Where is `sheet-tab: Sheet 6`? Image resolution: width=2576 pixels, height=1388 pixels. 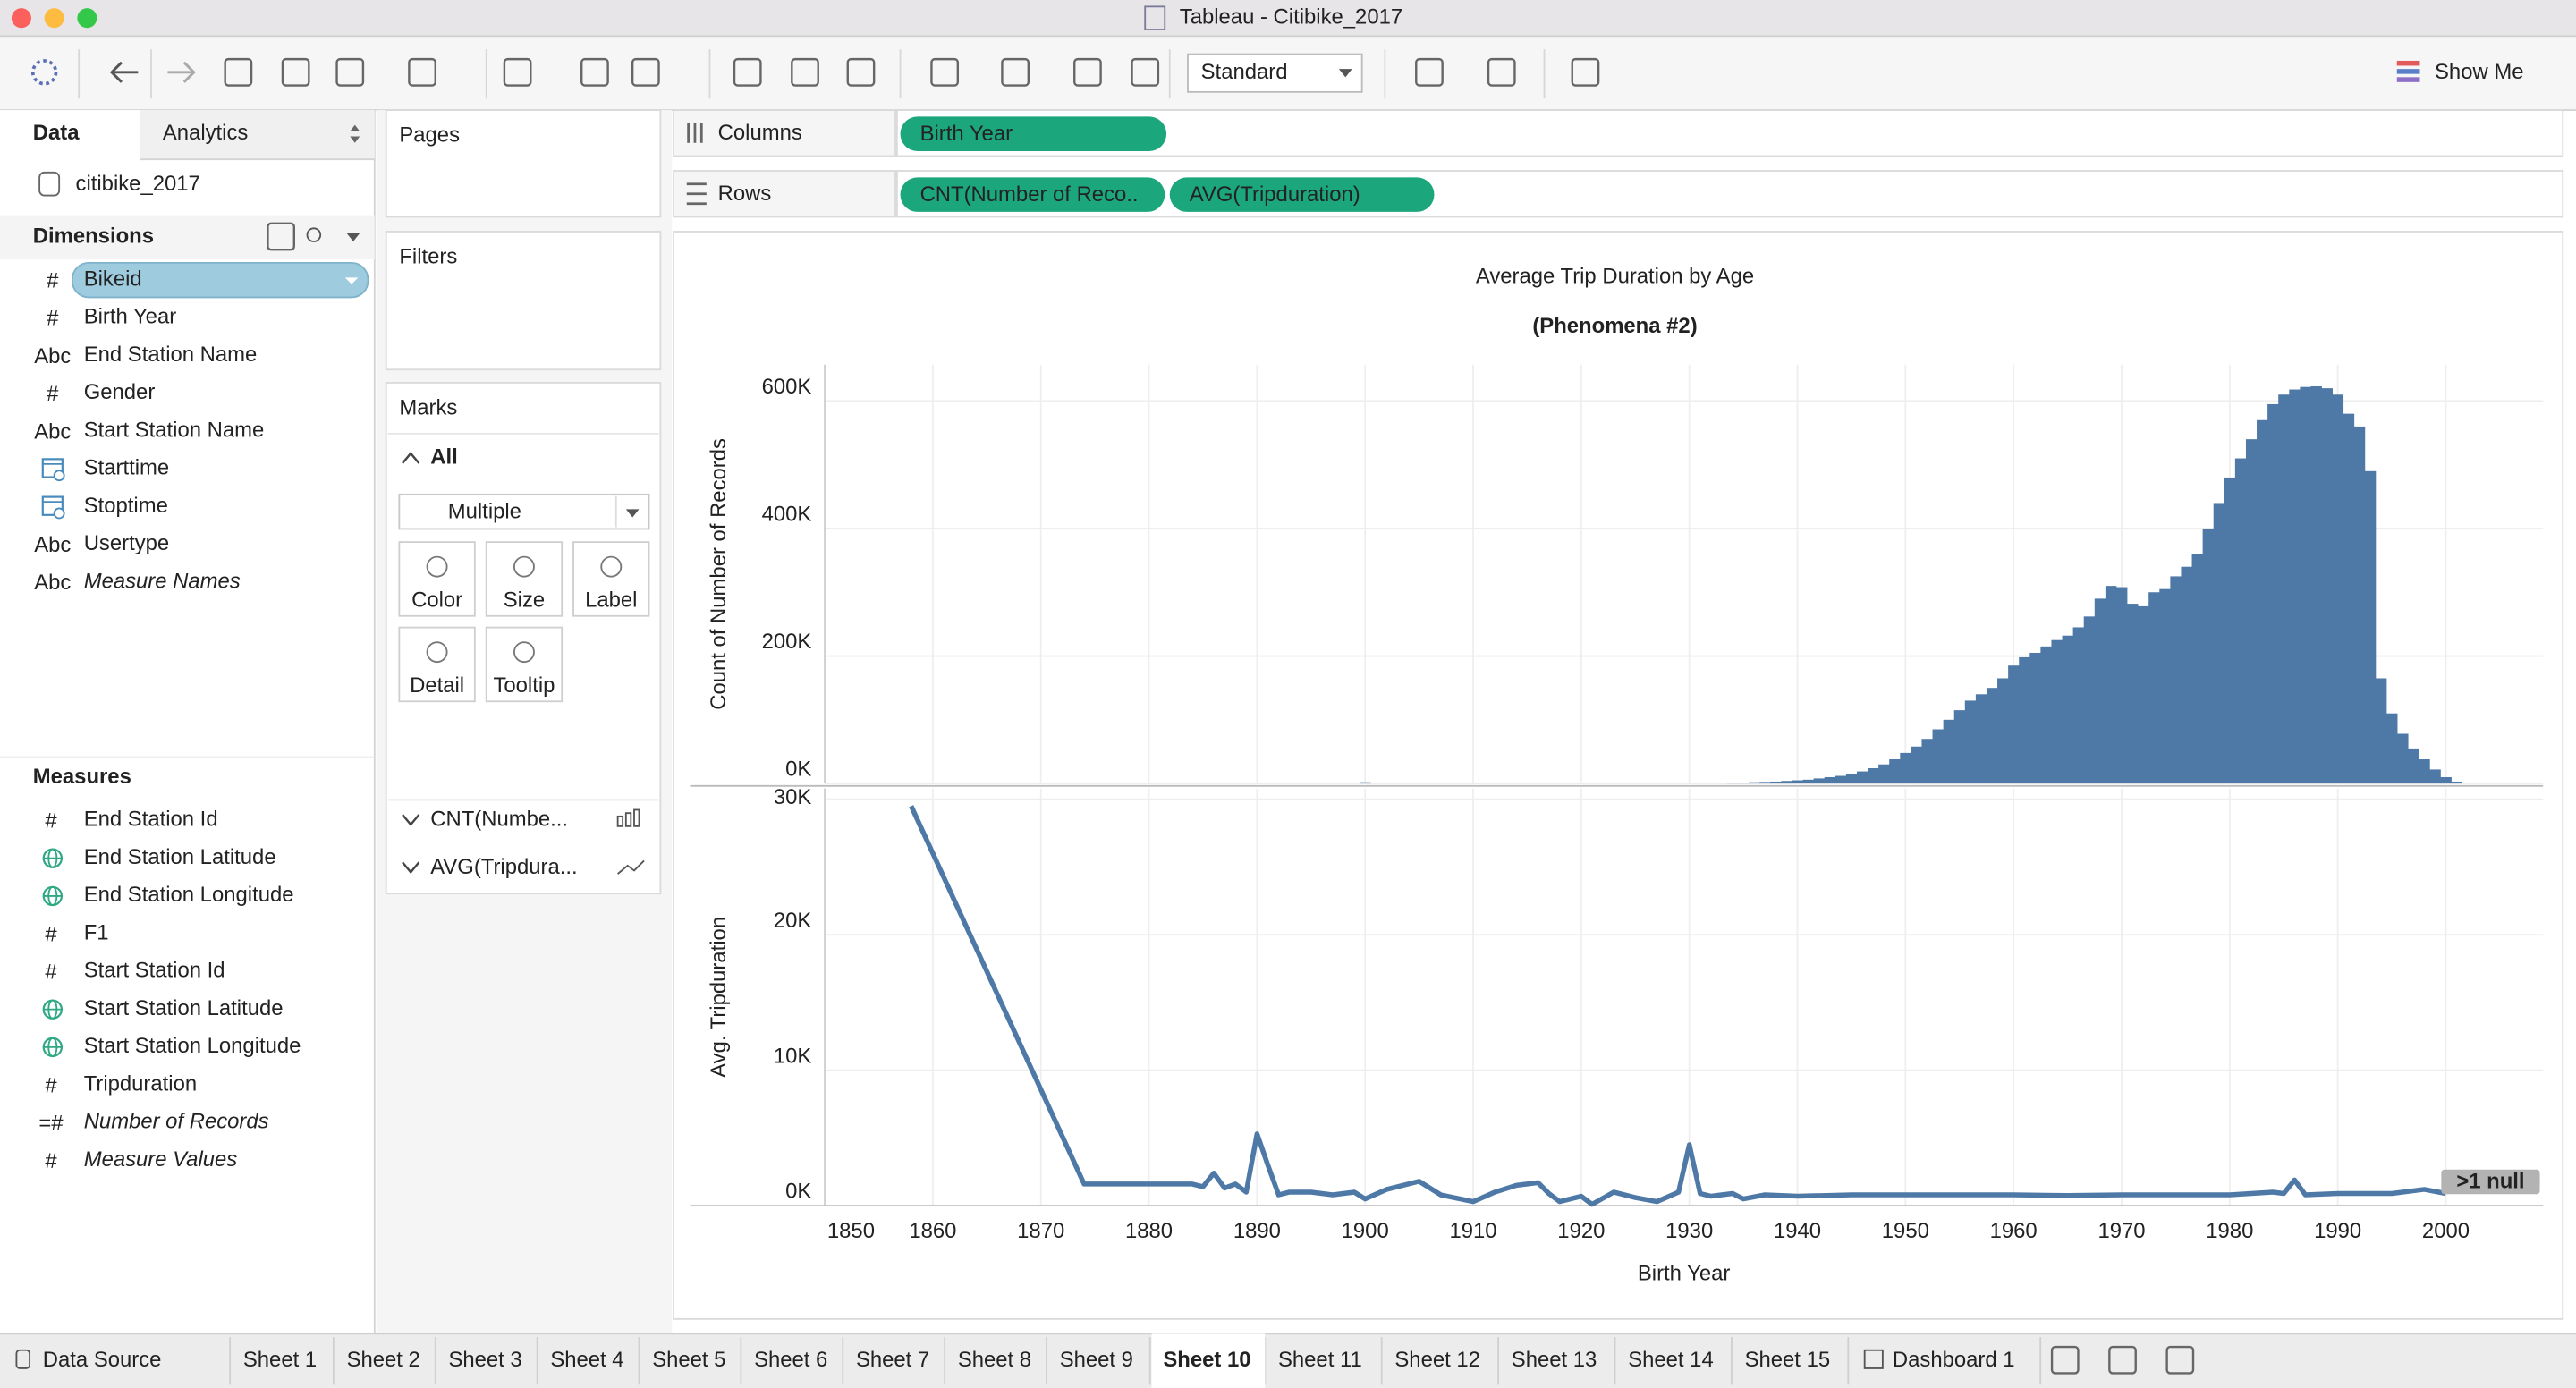
sheet-tab: Sheet 6 is located at coordinates (790, 1360).